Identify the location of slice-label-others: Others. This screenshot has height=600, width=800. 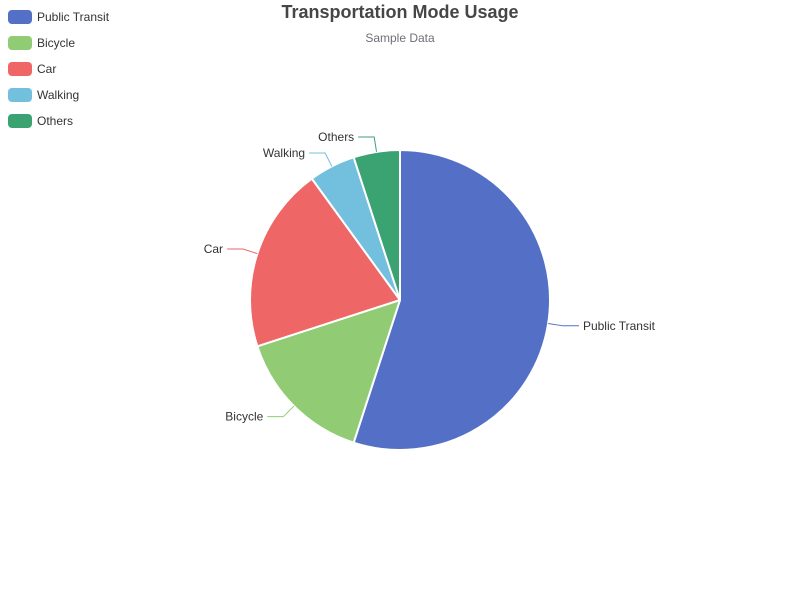
(336, 137).